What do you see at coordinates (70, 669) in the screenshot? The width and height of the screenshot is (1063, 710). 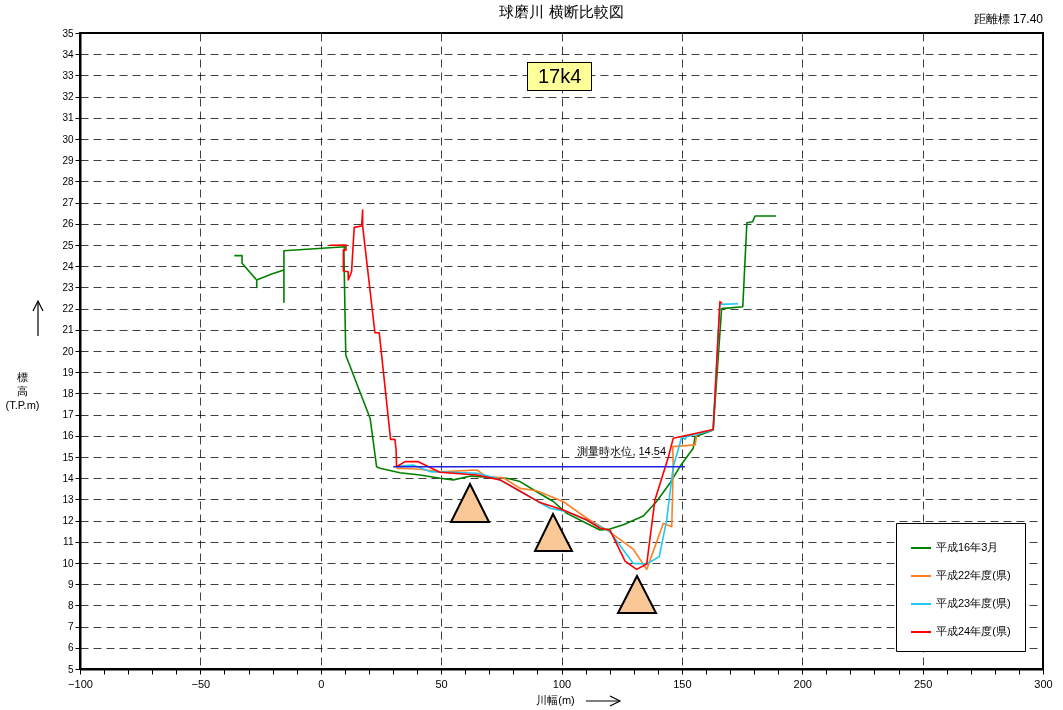 I see `y-tick-label: 5` at bounding box center [70, 669].